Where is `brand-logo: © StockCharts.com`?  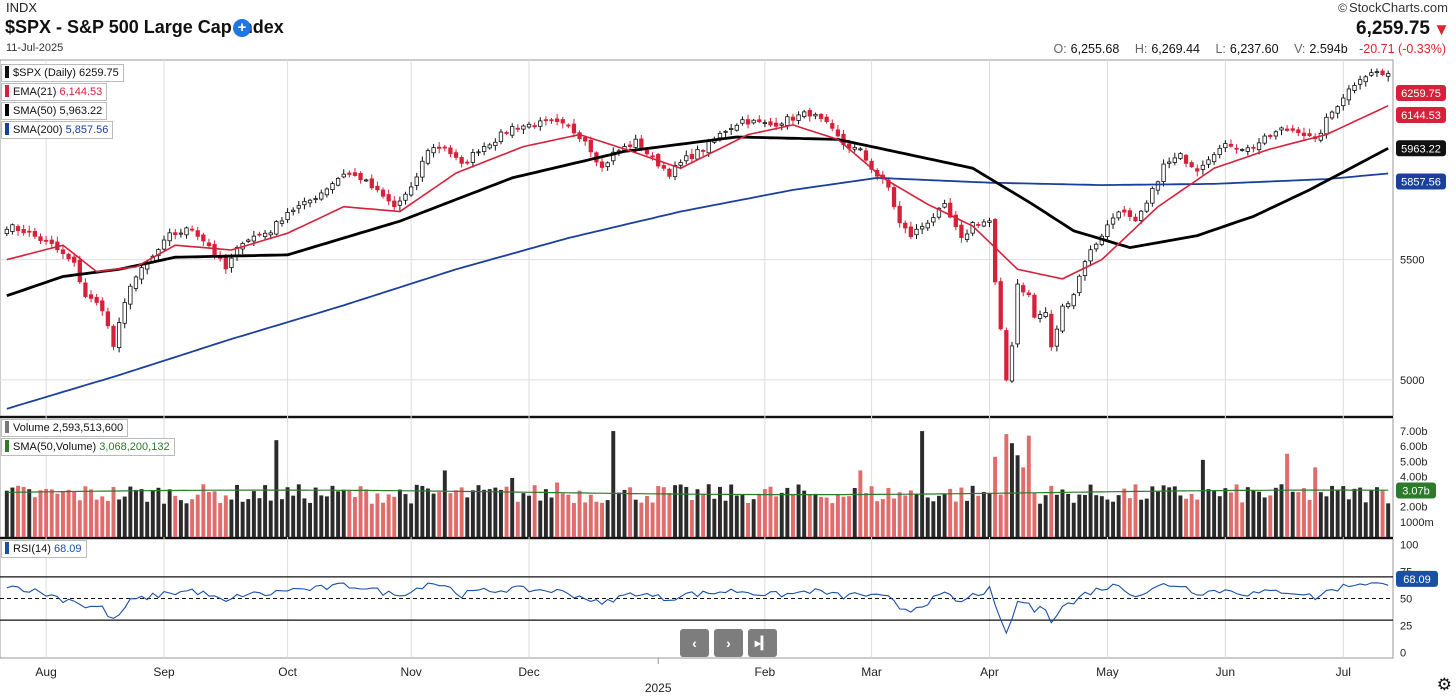 brand-logo: © StockCharts.com is located at coordinates (1393, 7).